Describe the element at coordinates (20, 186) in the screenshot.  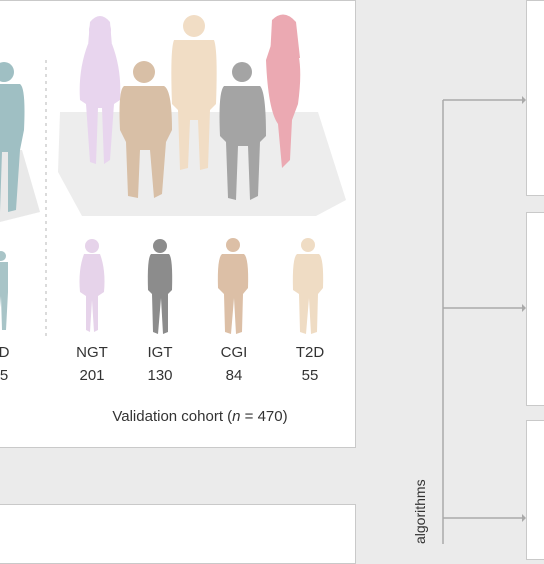
I see `ground-shadow` at that location.